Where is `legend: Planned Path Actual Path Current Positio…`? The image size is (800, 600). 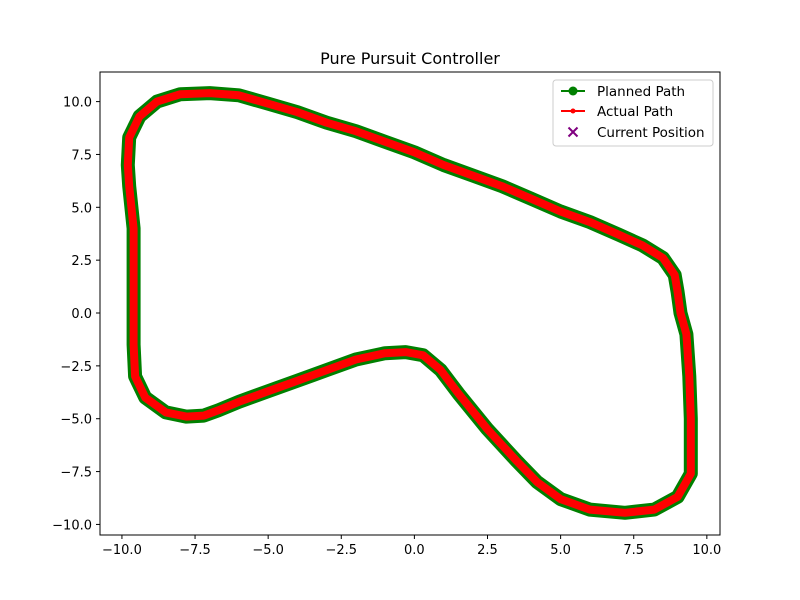
legend: Planned Path Actual Path Current Positio… is located at coordinates (633, 113).